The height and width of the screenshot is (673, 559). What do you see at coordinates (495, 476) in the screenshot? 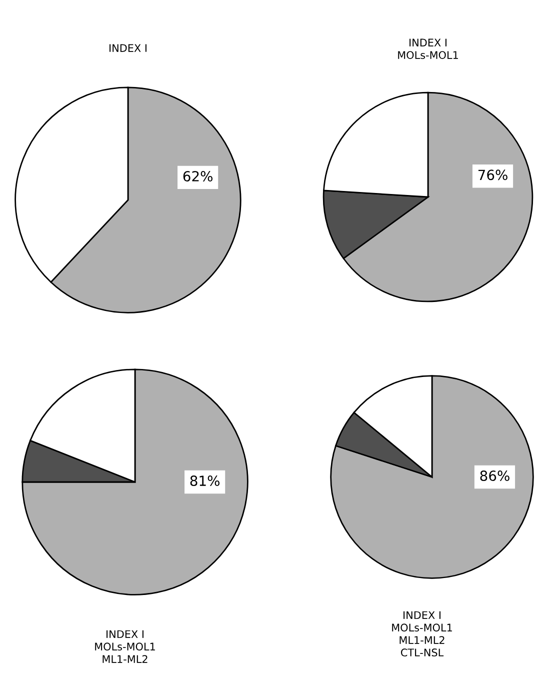
I see `text: 86%` at bounding box center [495, 476].